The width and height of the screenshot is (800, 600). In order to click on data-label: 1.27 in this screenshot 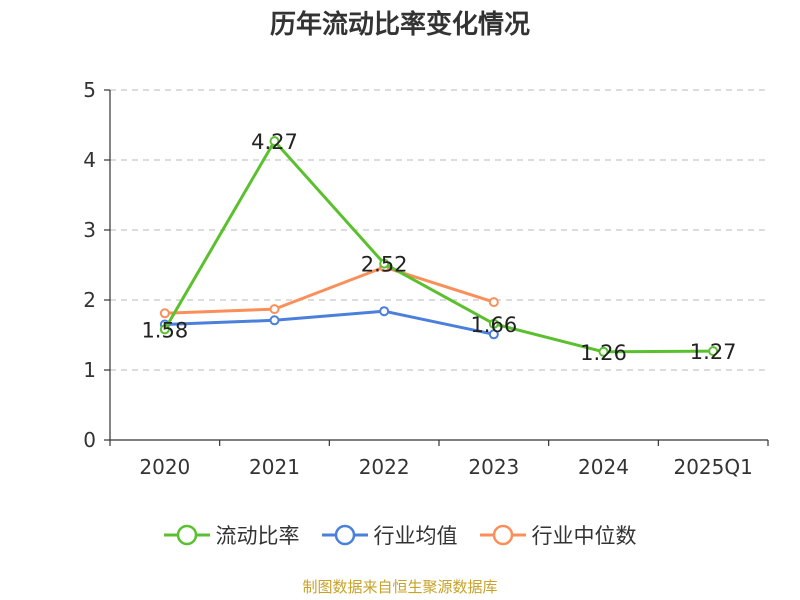, I will do `click(713, 352)`.